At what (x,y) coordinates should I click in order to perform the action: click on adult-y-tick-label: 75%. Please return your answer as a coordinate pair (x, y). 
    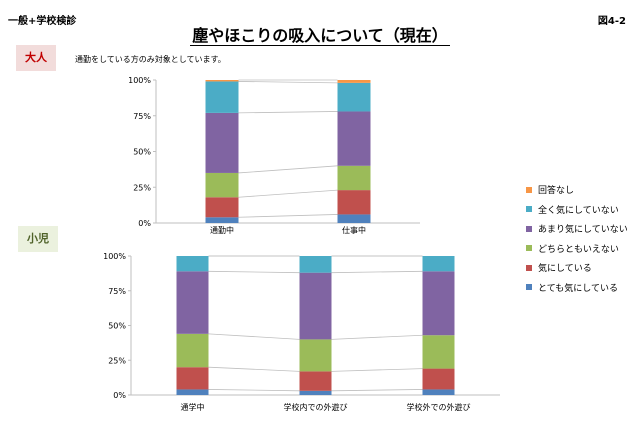
    Looking at the image, I should click on (142, 116).